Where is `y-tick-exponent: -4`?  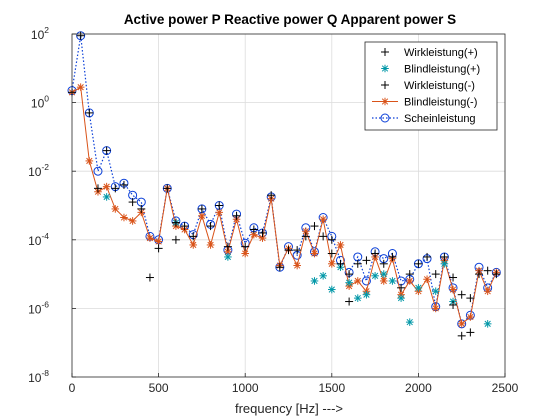 y-tick-exponent: -4 is located at coordinates (45, 236).